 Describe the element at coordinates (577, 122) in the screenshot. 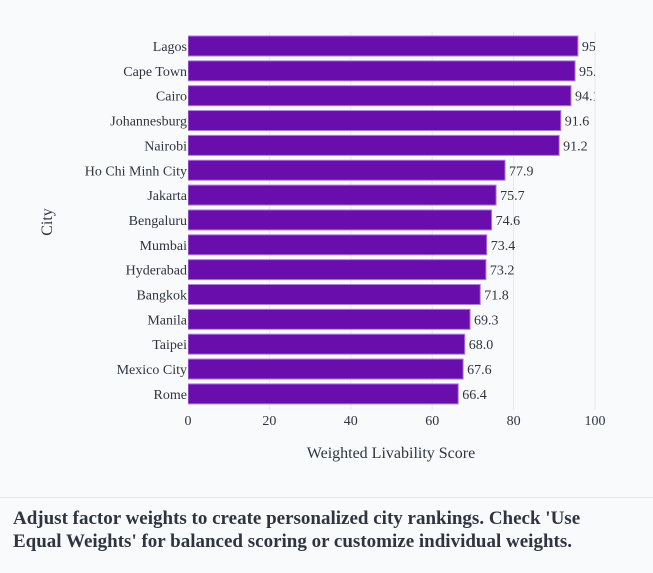

I see `data-label: 91.6` at that location.